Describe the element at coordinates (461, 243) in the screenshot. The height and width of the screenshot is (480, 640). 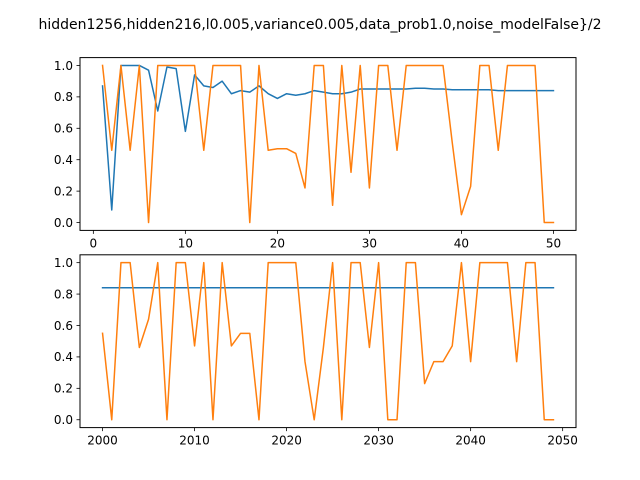
I see `x-tick-label: 40` at that location.